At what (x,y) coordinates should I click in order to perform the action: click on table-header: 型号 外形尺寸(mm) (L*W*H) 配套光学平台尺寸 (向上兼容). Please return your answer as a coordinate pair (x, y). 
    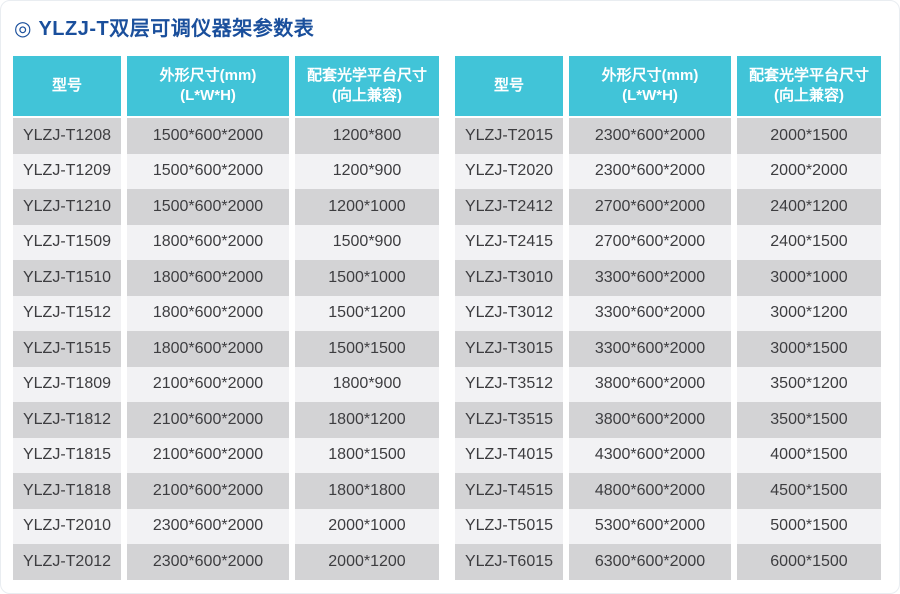
    Looking at the image, I should click on (668, 86).